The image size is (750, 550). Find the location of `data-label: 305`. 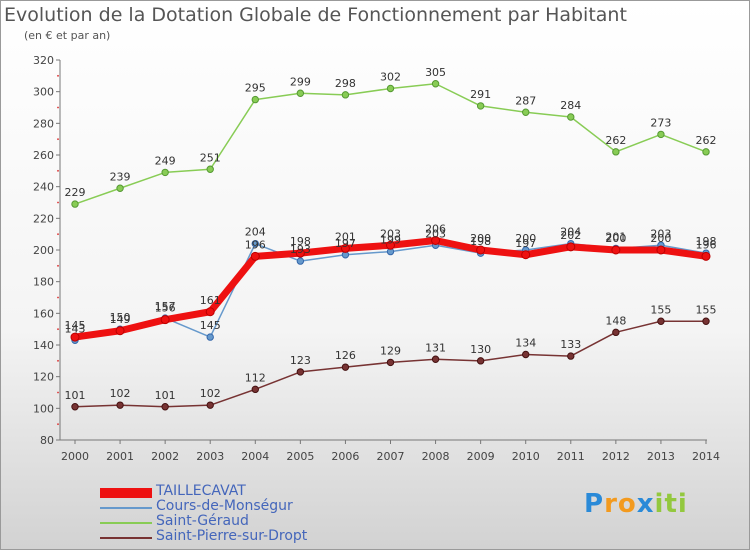

data-label: 305 is located at coordinates (435, 72).